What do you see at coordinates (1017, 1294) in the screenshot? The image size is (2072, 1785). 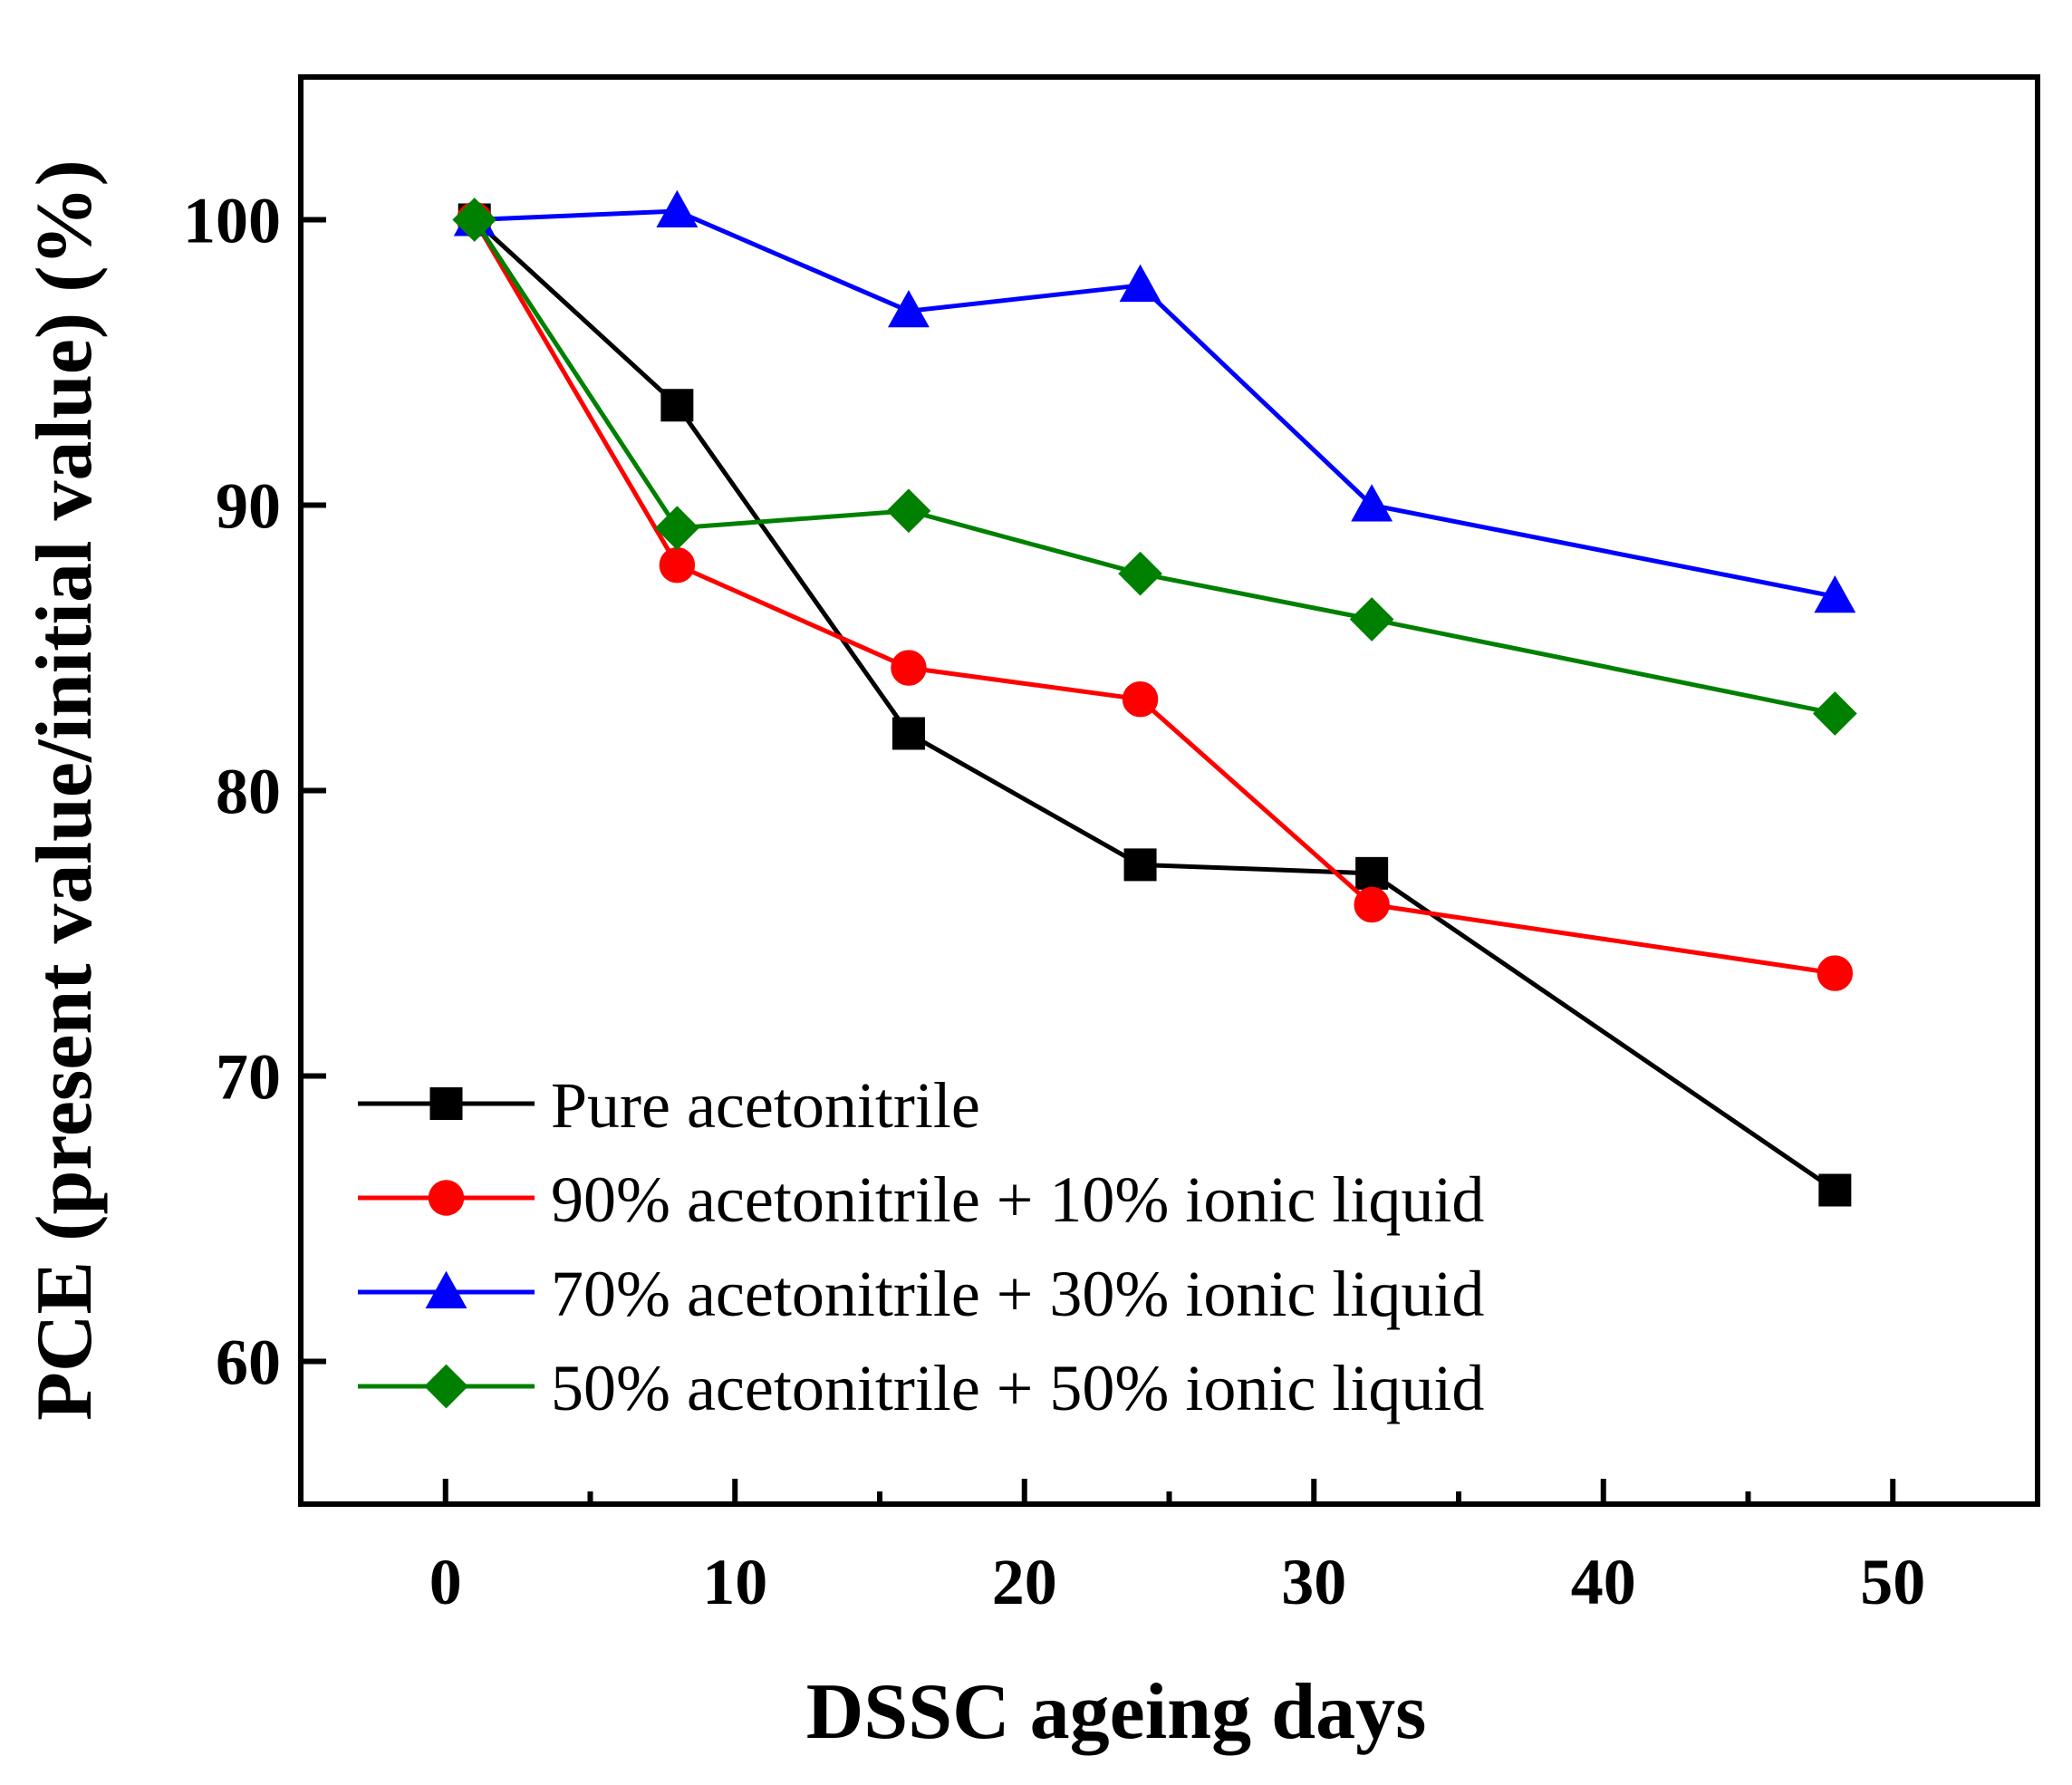 I see `legend-label: 70% acetonitrile + 30% ionic liquid` at bounding box center [1017, 1294].